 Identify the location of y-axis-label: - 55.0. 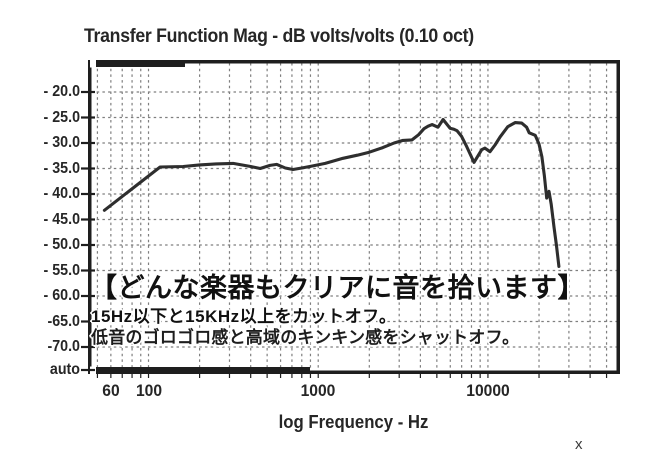
(61, 270).